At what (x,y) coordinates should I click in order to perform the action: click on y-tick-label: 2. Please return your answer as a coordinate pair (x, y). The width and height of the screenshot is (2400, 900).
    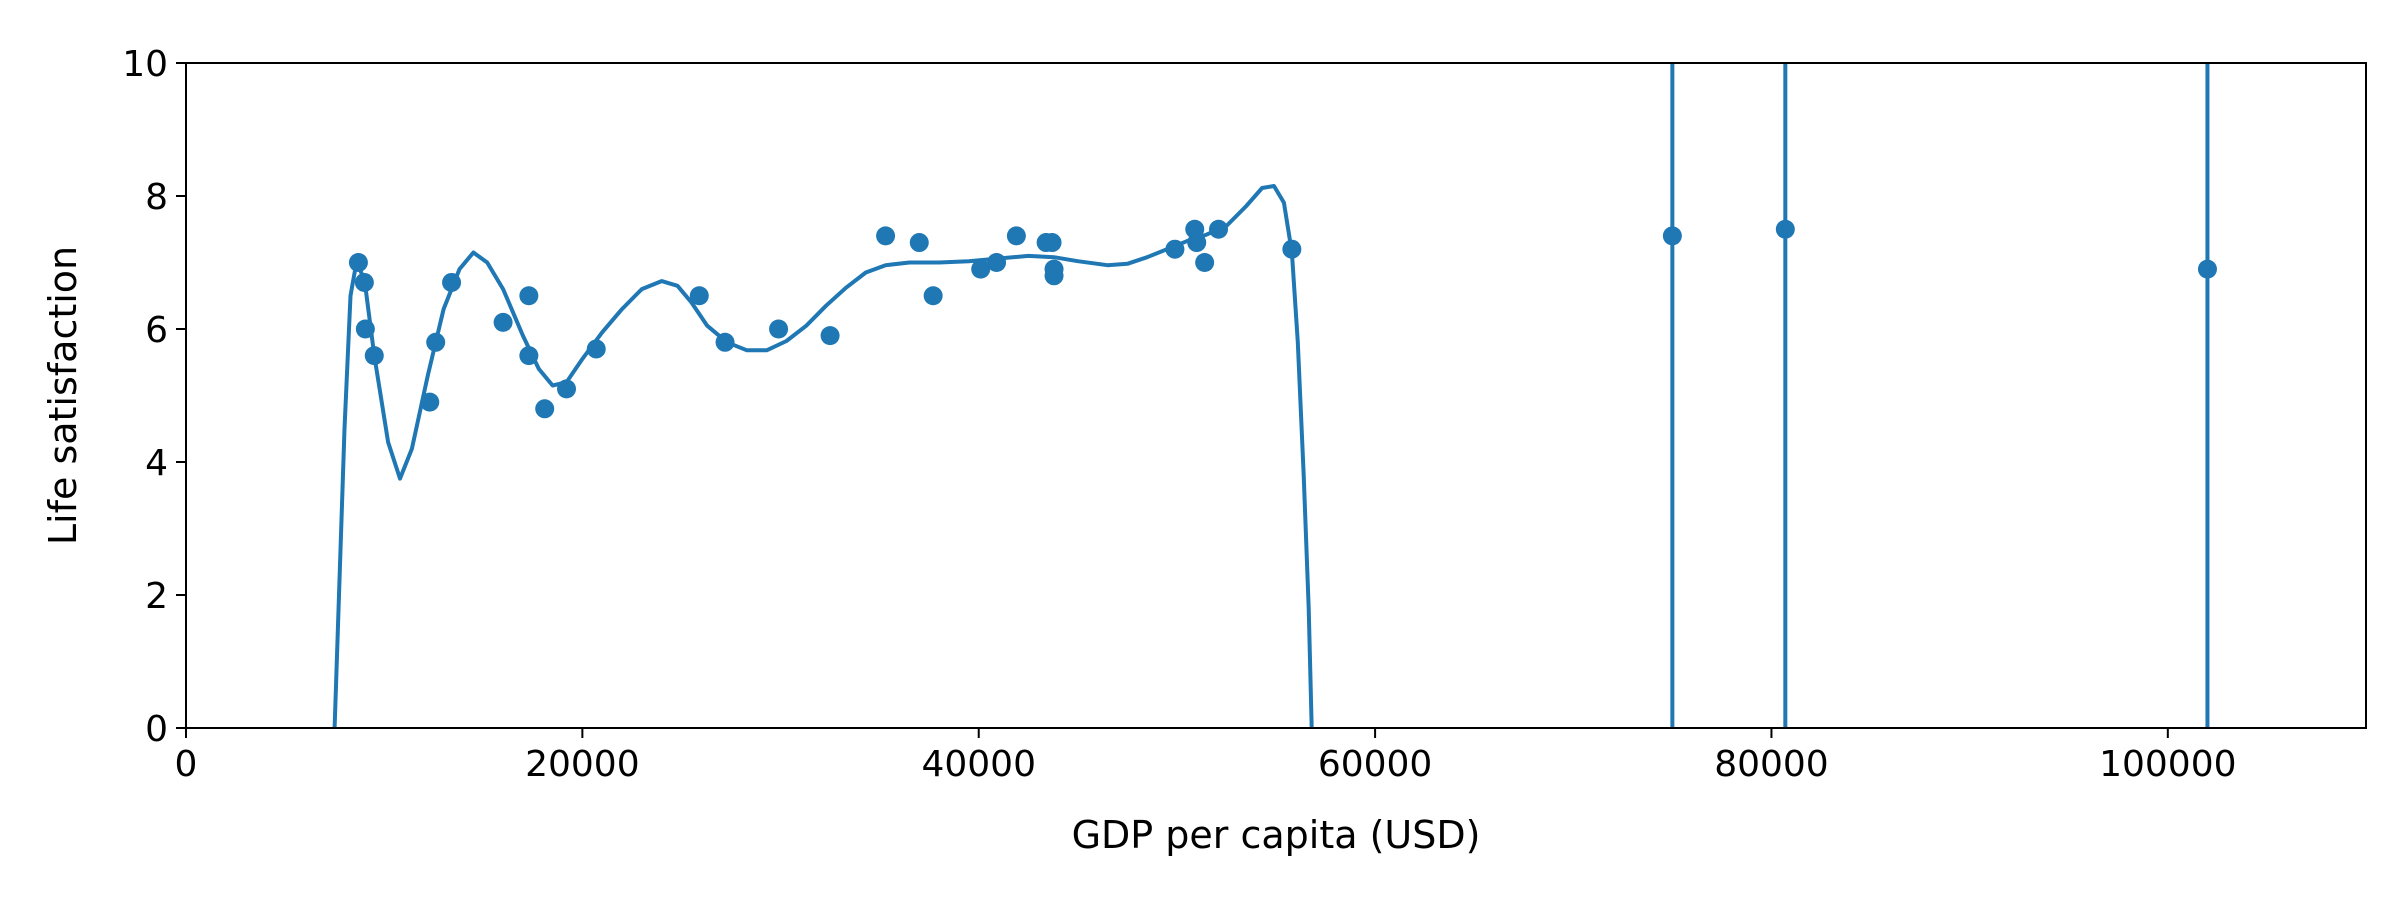
    Looking at the image, I should click on (156, 596).